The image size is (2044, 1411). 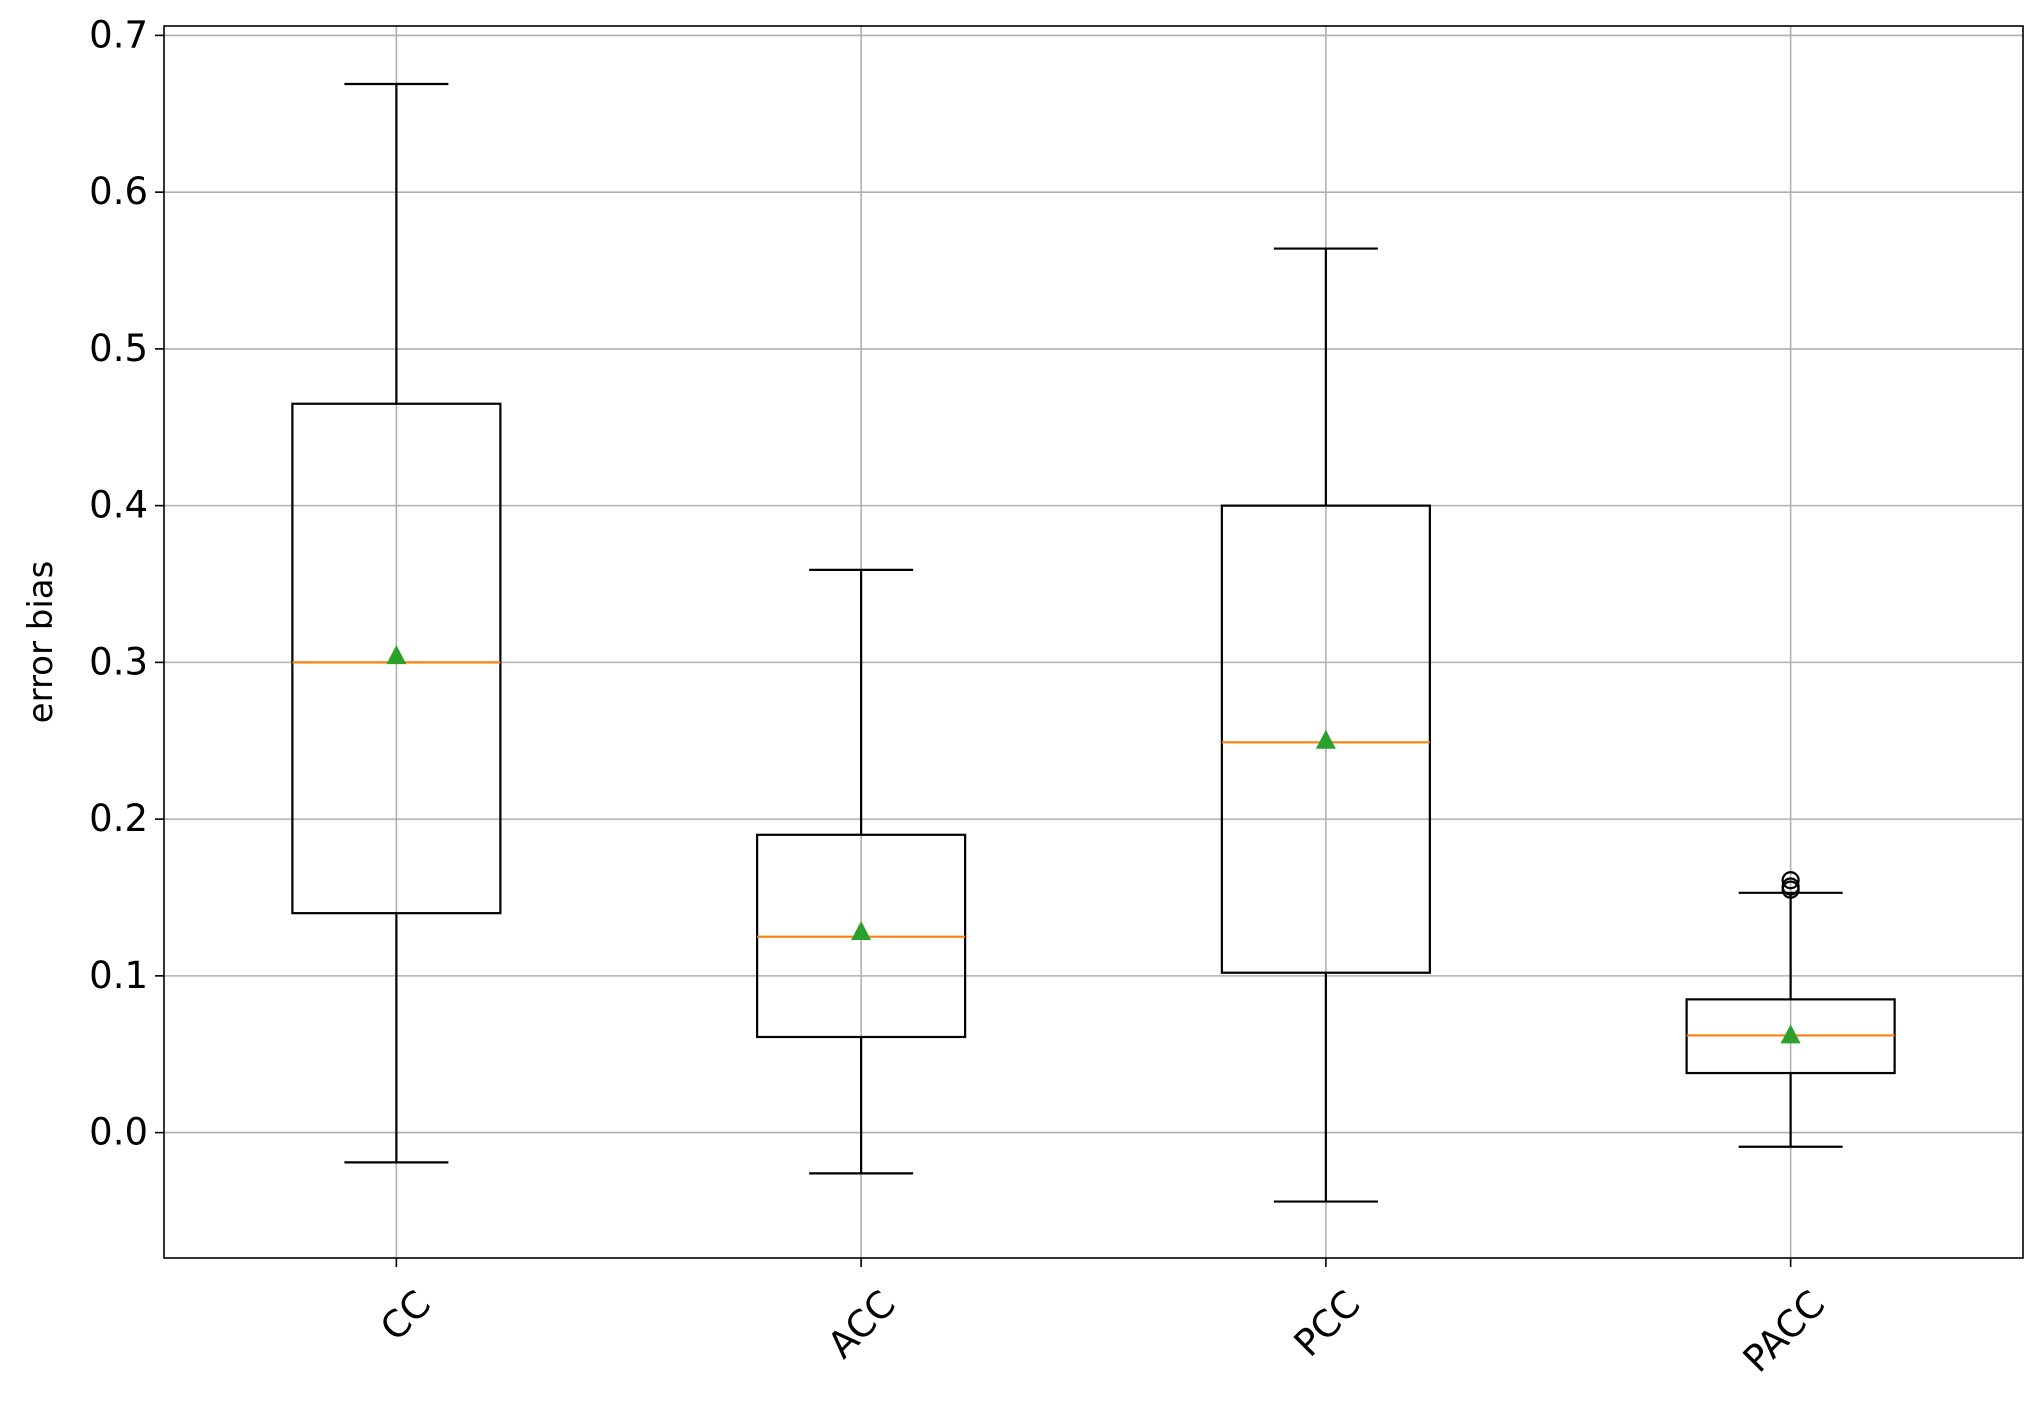 I want to click on box-PCC, so click(x=1325, y=739).